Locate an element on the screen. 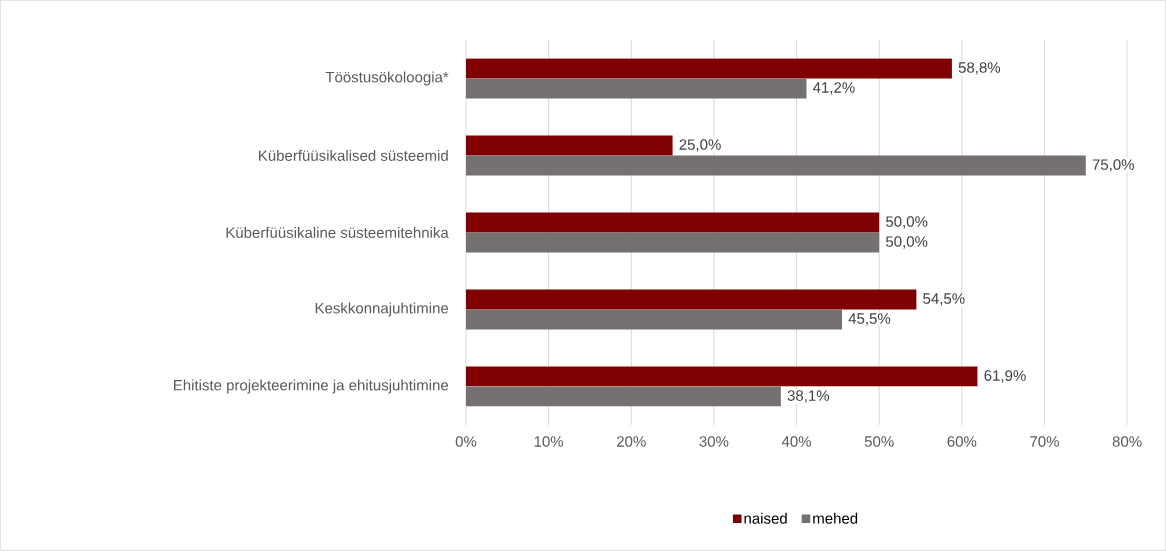 The height and width of the screenshot is (551, 1166). data-label: 58,8% is located at coordinates (979, 68).